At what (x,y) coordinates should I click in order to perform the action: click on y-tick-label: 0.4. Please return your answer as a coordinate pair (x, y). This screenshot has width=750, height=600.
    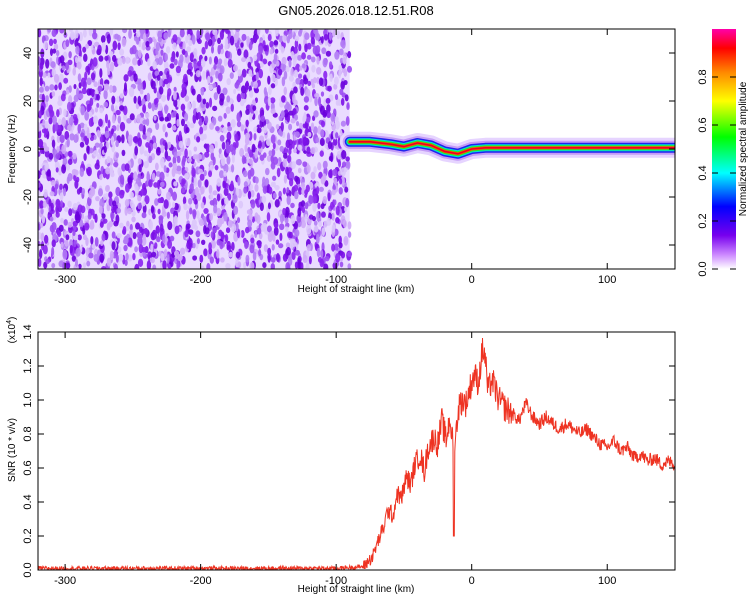
    Looking at the image, I should click on (28, 501).